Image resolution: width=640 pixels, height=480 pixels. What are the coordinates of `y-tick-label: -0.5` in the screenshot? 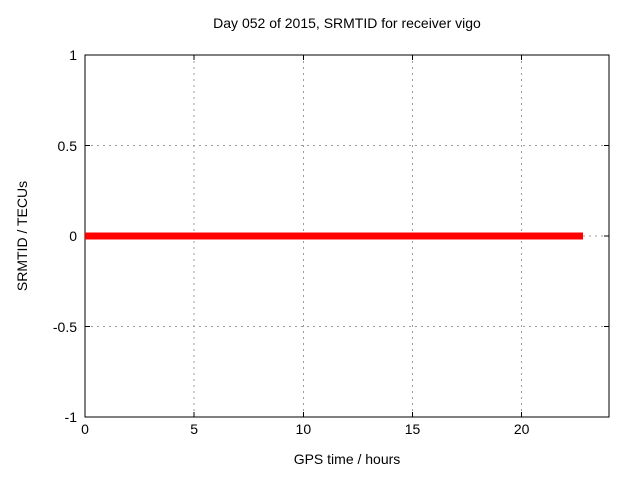 It's located at (64, 326).